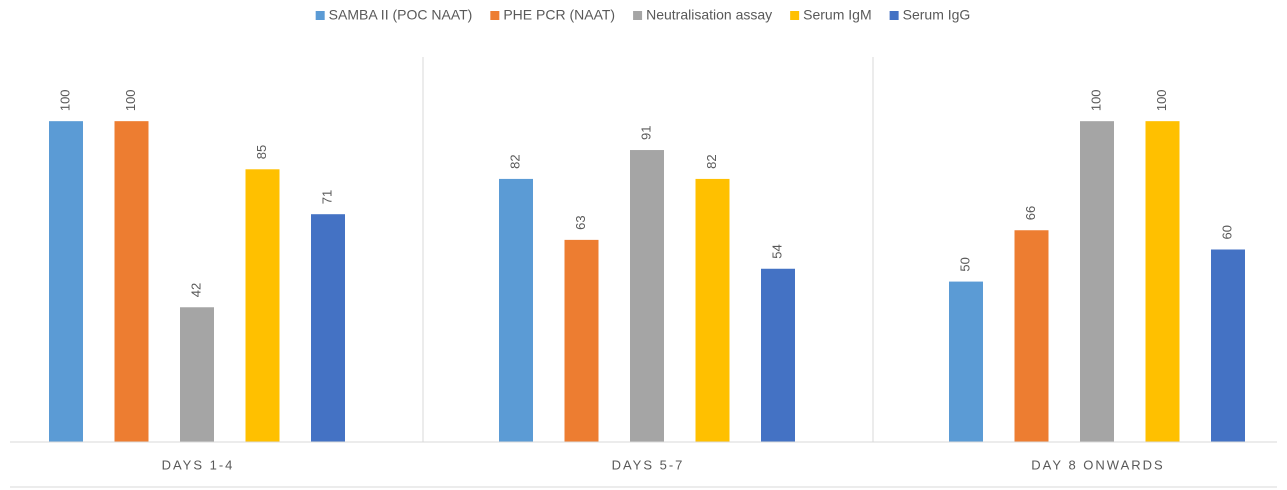 This screenshot has width=1287, height=490. Describe the element at coordinates (837, 15) in the screenshot. I see `legend-label: Serum IgM` at that location.